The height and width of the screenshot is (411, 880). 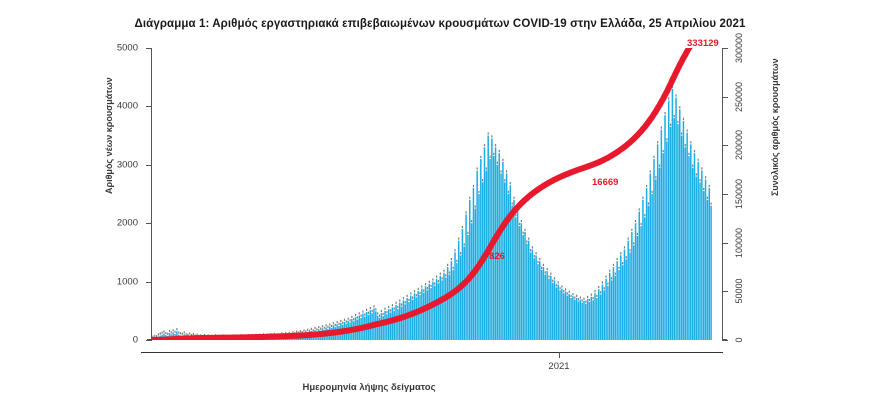 I want to click on y-axis-right-tick-label: 150000, so click(x=739, y=194).